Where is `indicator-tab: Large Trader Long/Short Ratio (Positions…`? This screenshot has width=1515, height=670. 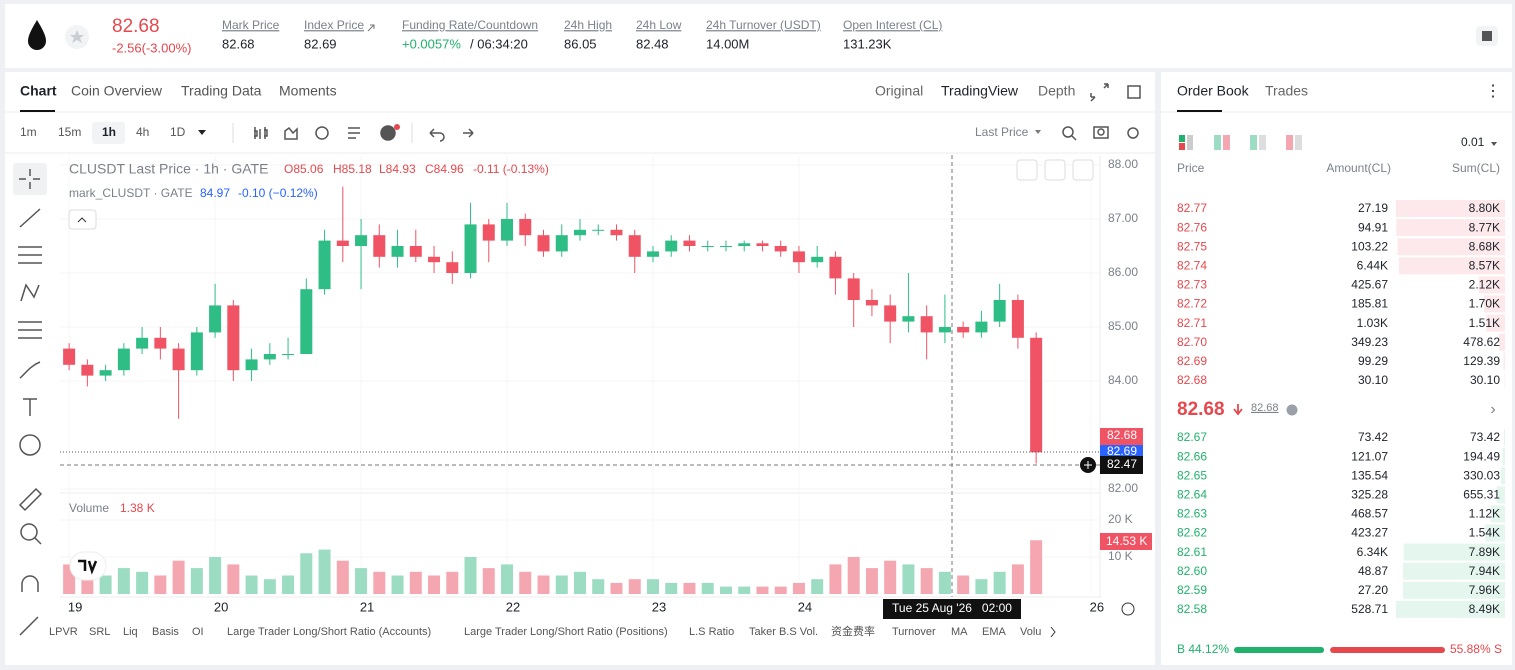
indicator-tab: Large Trader Long/Short Ratio (Positions… is located at coordinates (566, 632).